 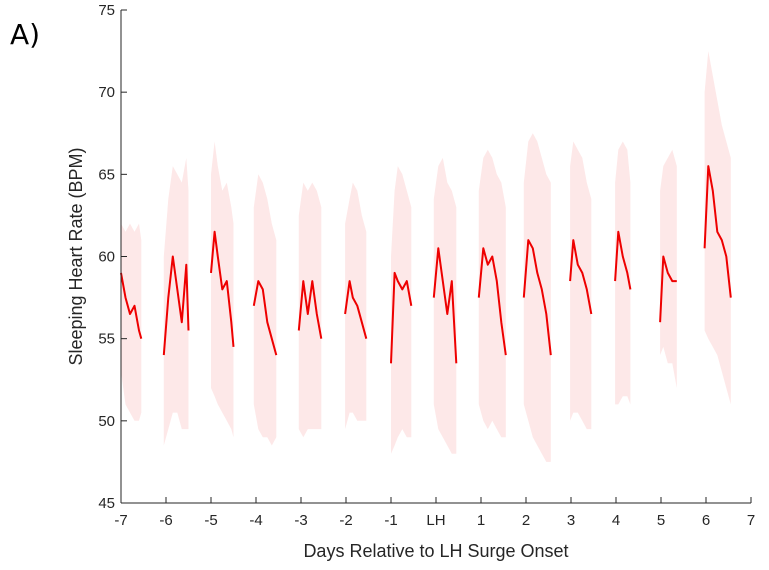 What do you see at coordinates (265, 318) in the screenshot?
I see `mean-line-day--4` at bounding box center [265, 318].